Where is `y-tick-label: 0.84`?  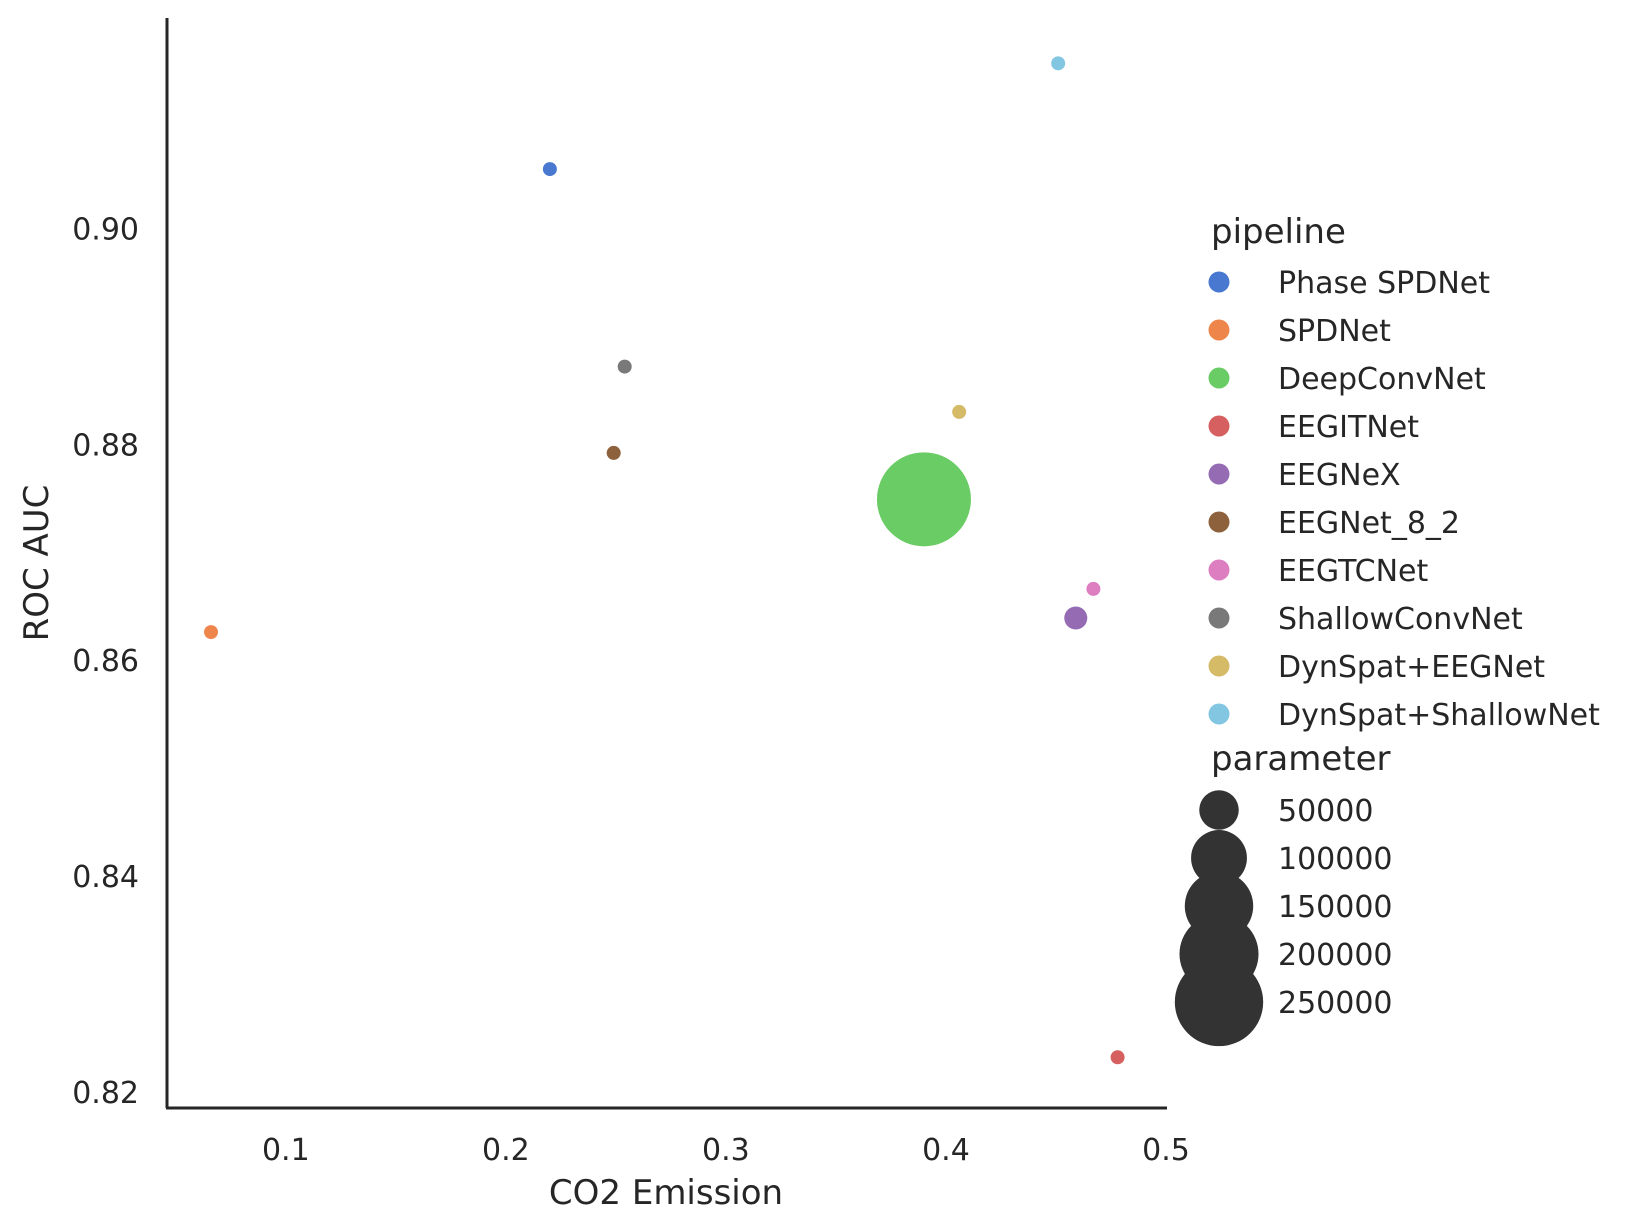 y-tick-label: 0.84 is located at coordinates (105, 877).